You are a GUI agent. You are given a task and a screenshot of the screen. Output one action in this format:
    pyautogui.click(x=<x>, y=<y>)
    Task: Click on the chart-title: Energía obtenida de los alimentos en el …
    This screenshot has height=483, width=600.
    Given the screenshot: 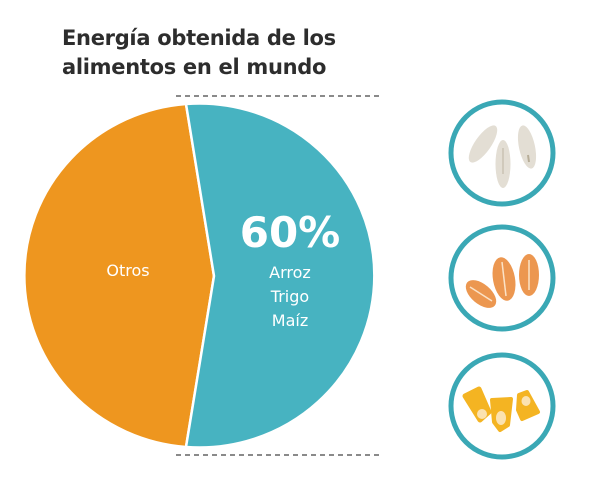 What is the action you would take?
    pyautogui.click(x=199, y=53)
    